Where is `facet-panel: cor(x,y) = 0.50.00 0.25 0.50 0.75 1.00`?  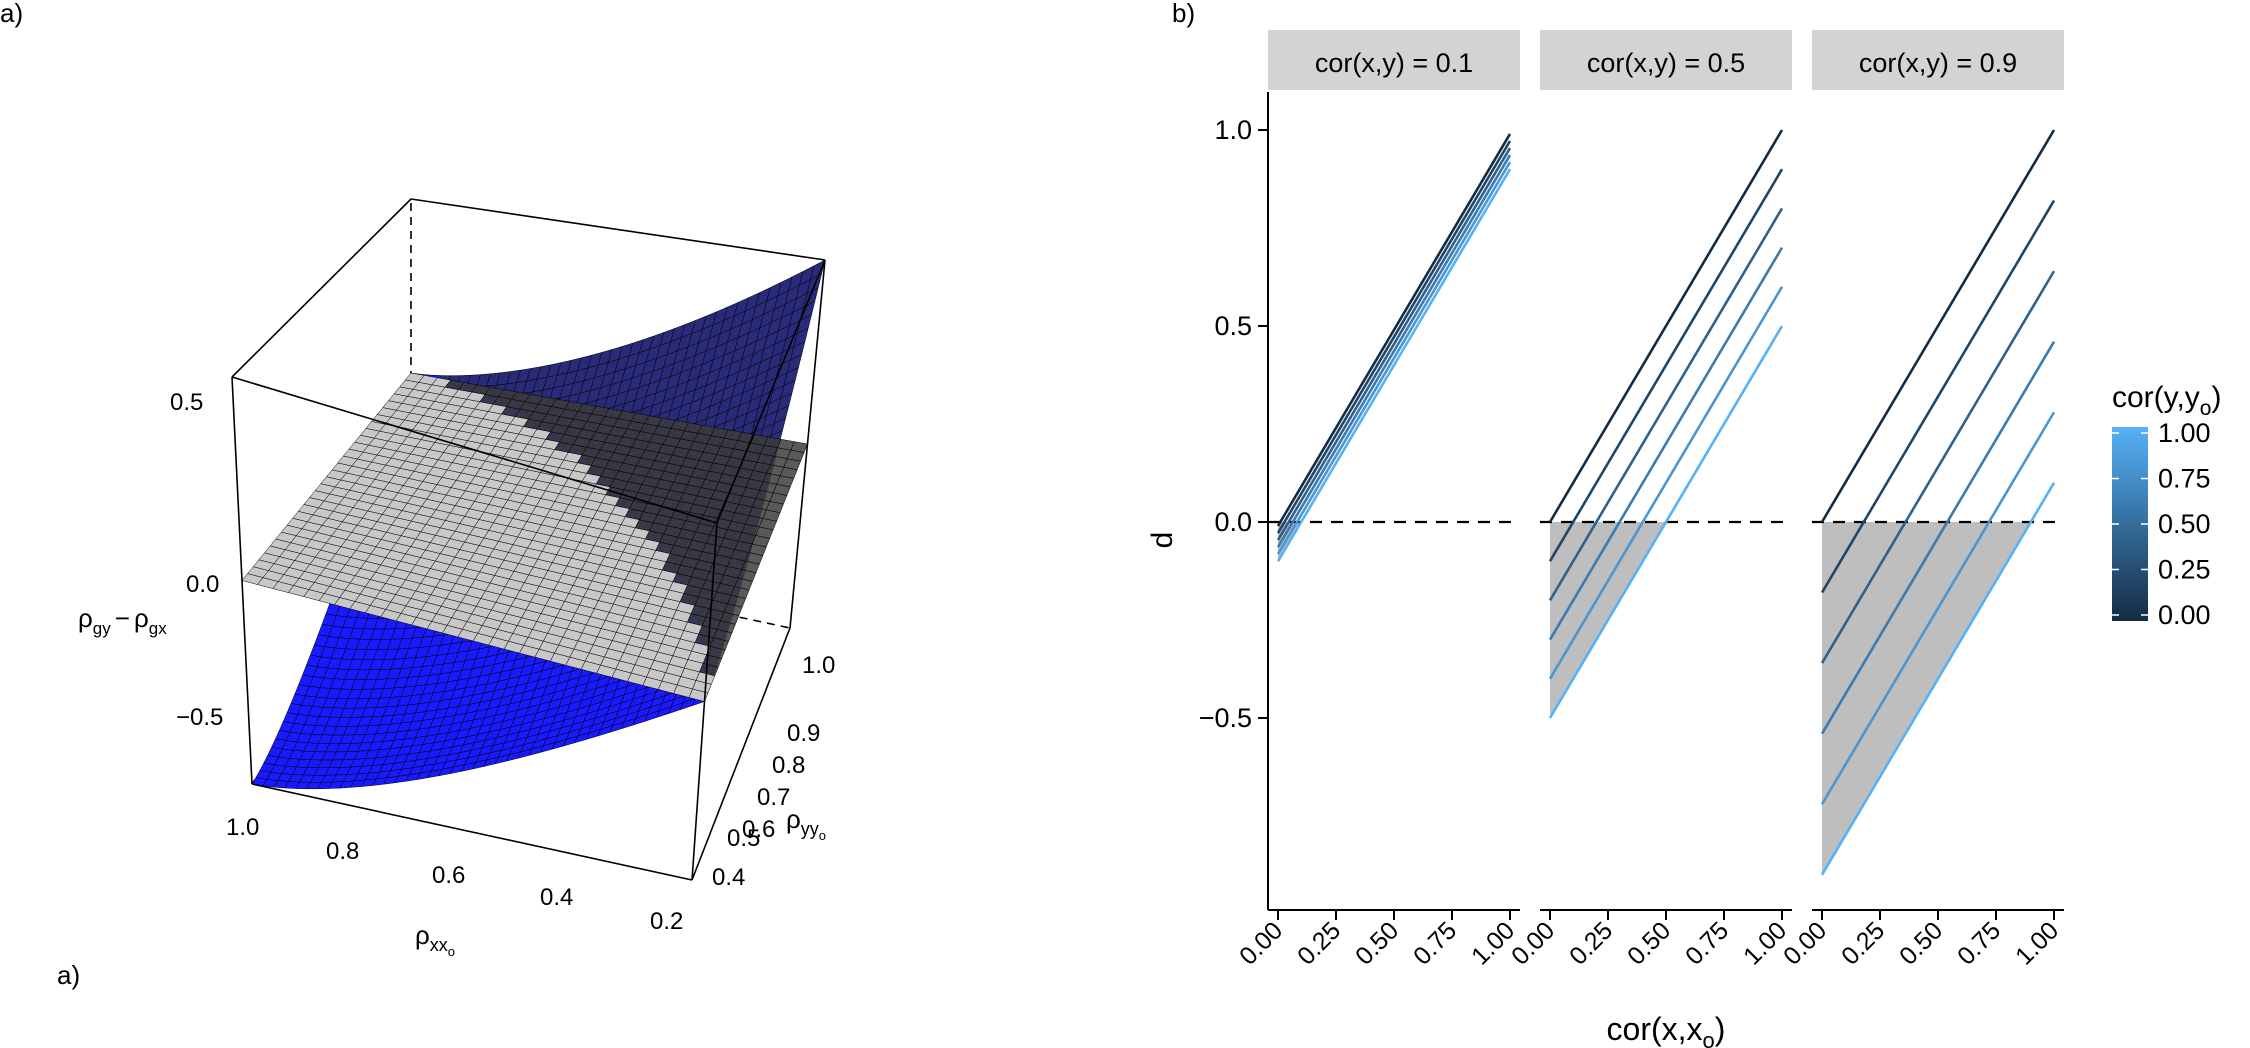
facet-panel: cor(x,y) = 0.50.00 0.25 0.50 0.75 1.00 is located at coordinates (1649, 500).